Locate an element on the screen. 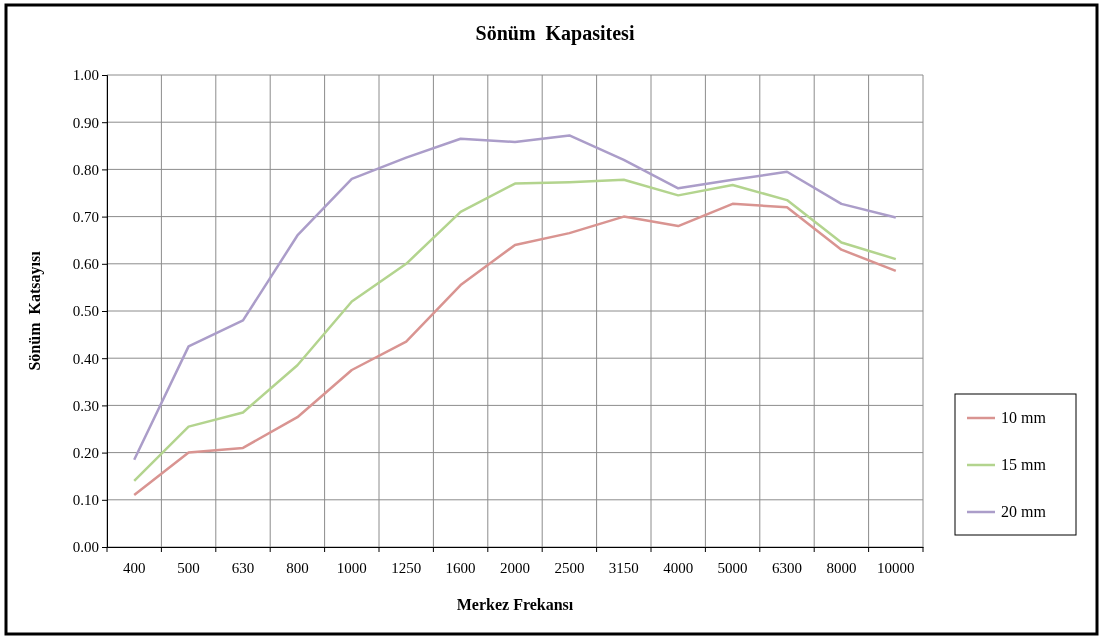  x-tick-label: 800 is located at coordinates (297, 567).